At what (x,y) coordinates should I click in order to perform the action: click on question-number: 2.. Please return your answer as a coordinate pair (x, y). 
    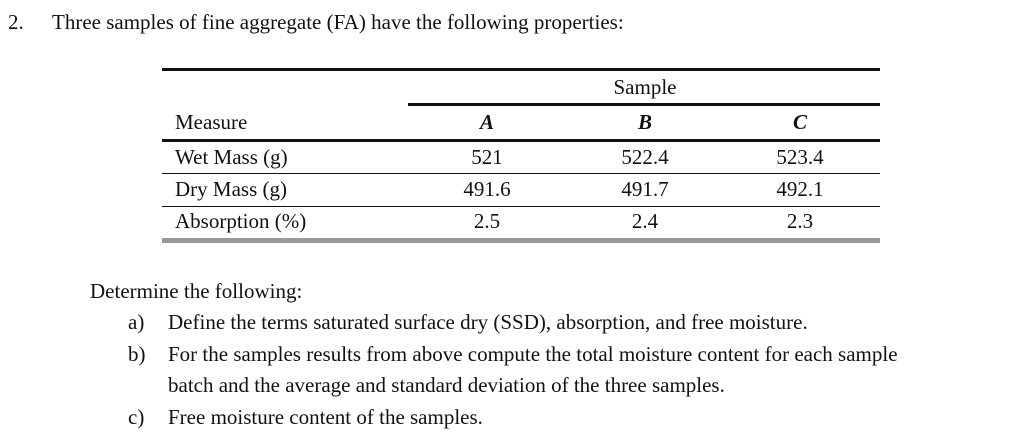
    Looking at the image, I should click on (16, 22).